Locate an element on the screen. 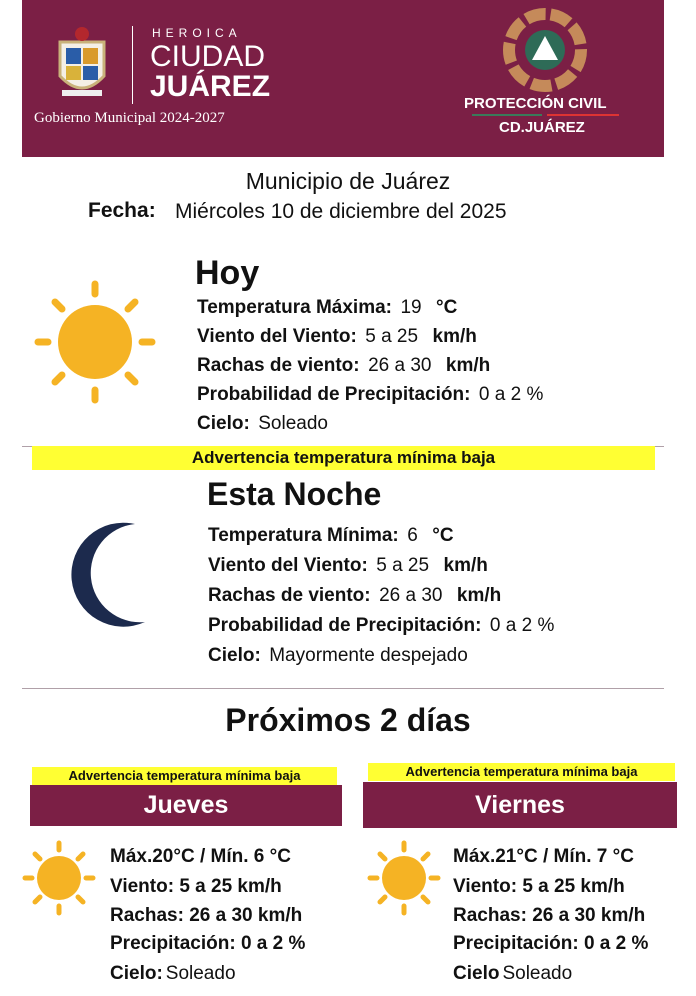 The image size is (696, 996). hoy-title: Hoy is located at coordinates (227, 273).